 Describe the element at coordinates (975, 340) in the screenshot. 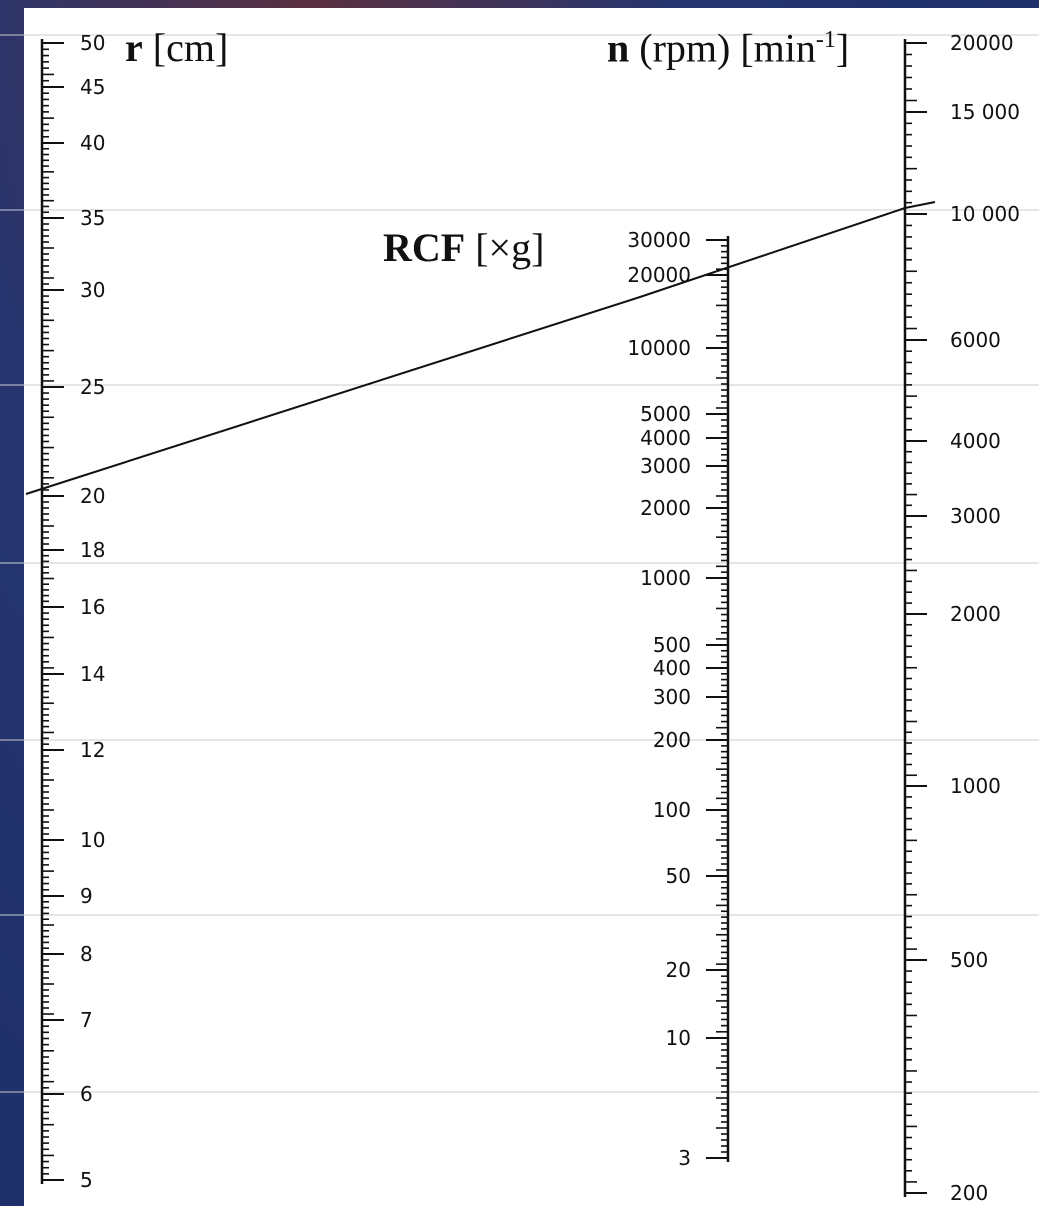

I see `n-tick-label: 6000` at that location.